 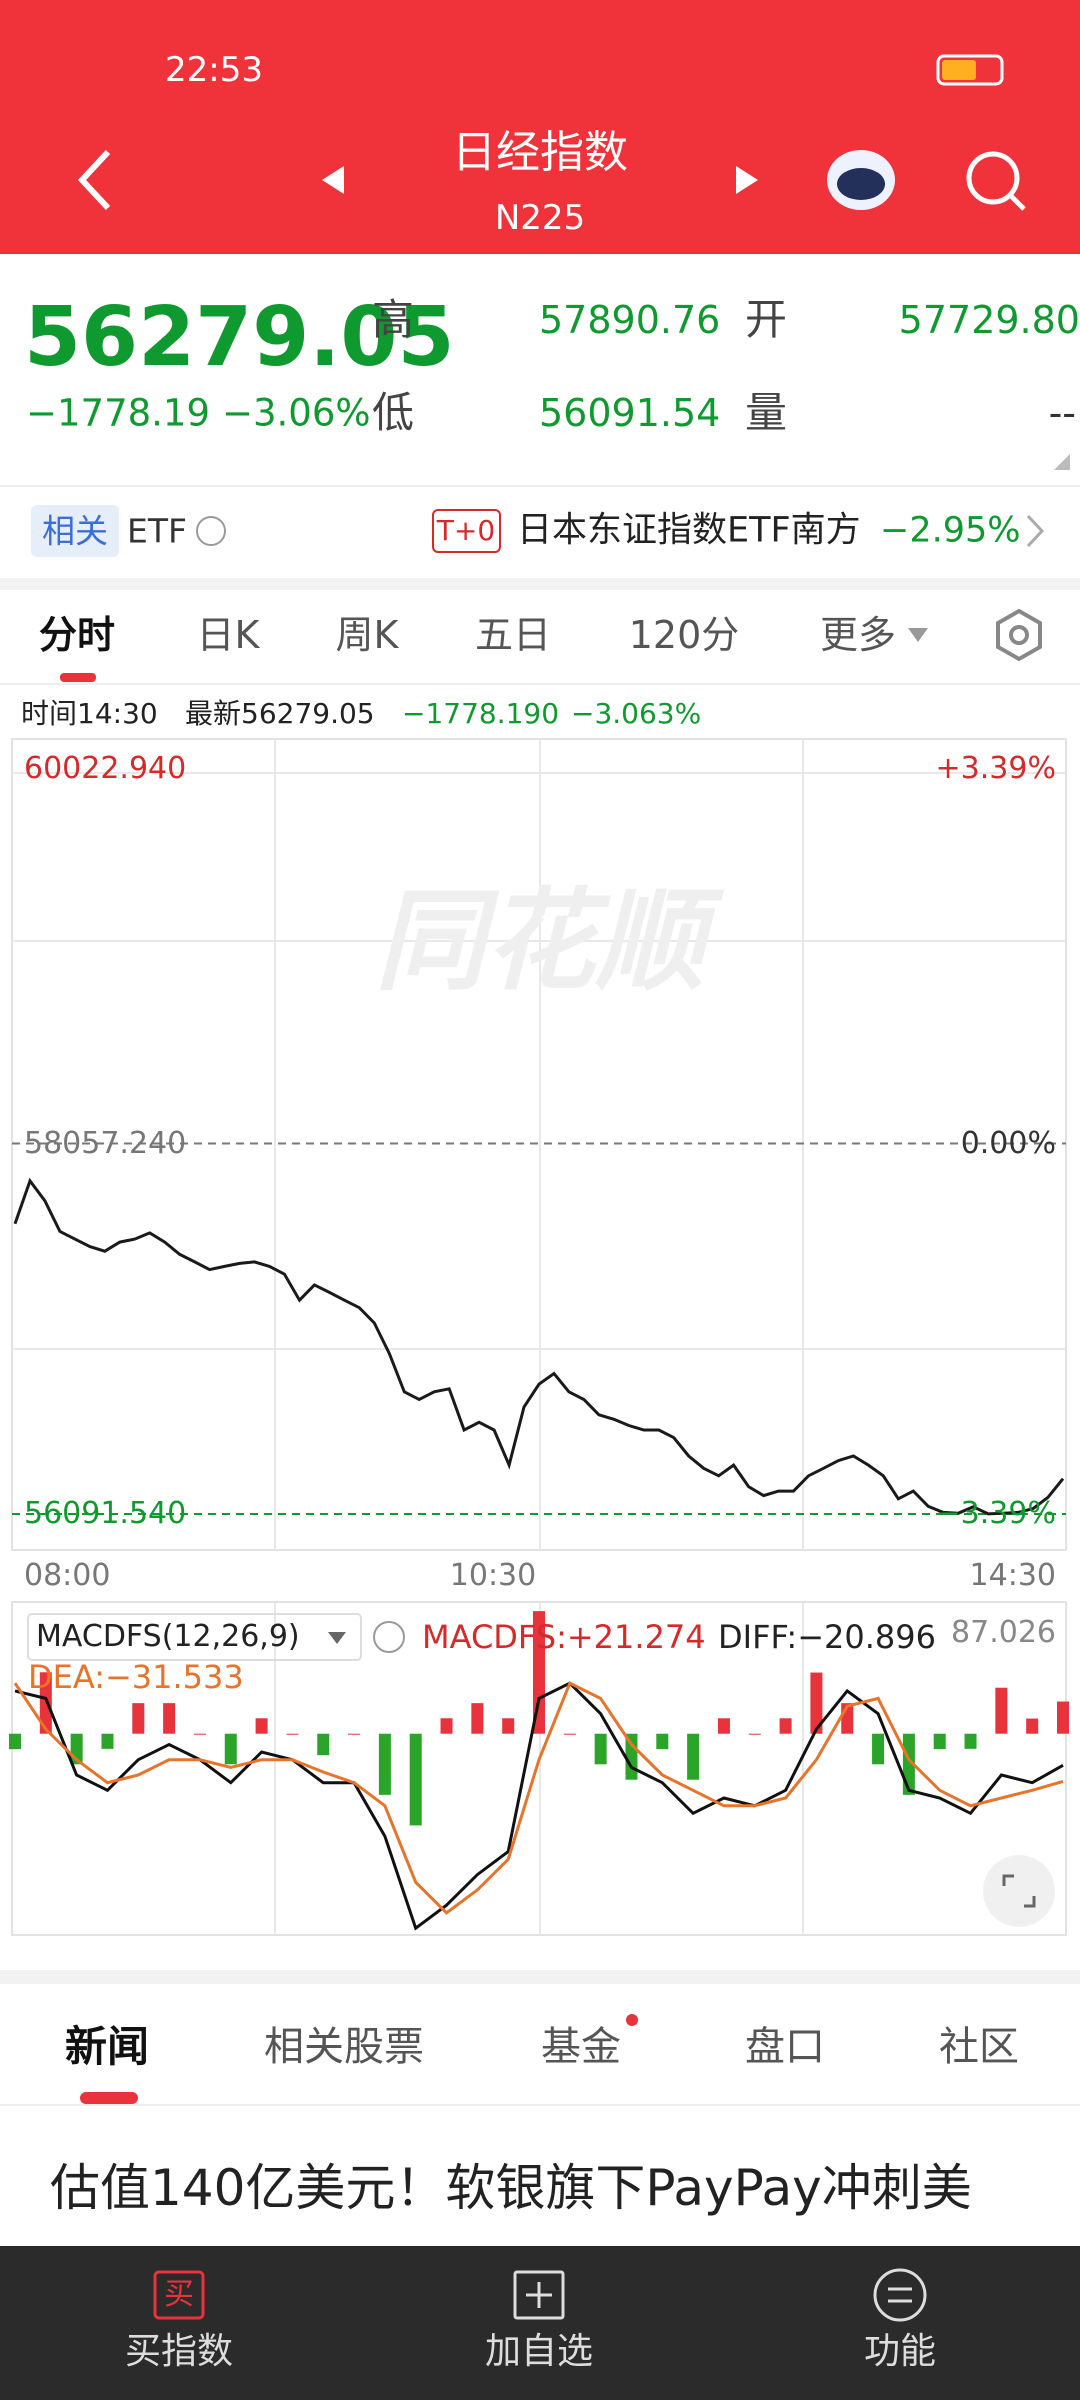 What do you see at coordinates (157, 531) in the screenshot?
I see `etf-label: ETF` at bounding box center [157, 531].